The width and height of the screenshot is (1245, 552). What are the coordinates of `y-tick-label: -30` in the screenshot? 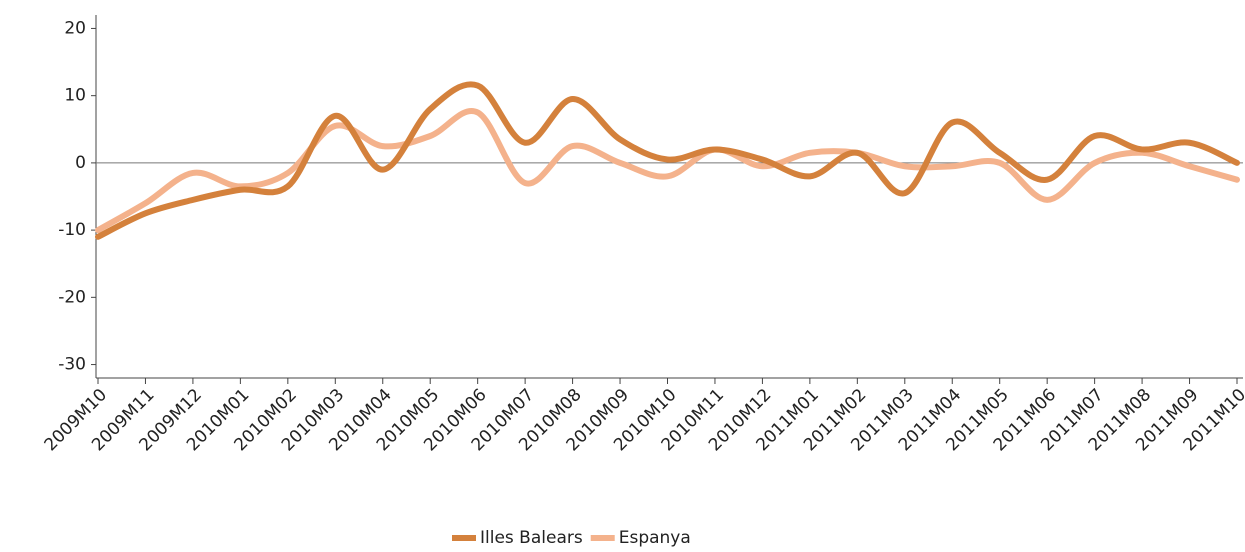 It's located at (72, 365).